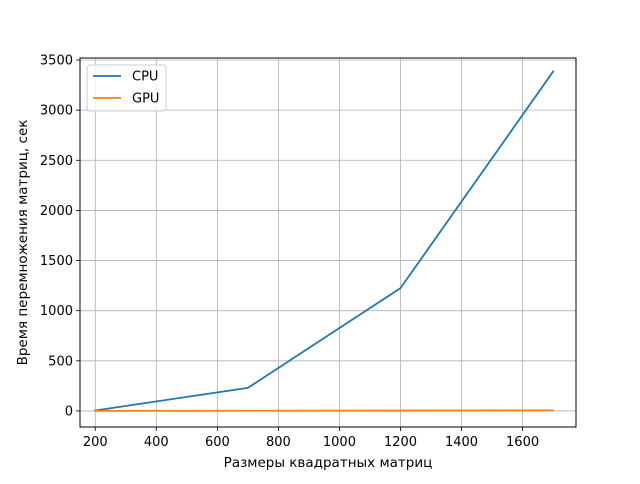 This screenshot has height=484, width=640. What do you see at coordinates (126, 88) in the screenshot?
I see `legend: CPU GPU` at bounding box center [126, 88].